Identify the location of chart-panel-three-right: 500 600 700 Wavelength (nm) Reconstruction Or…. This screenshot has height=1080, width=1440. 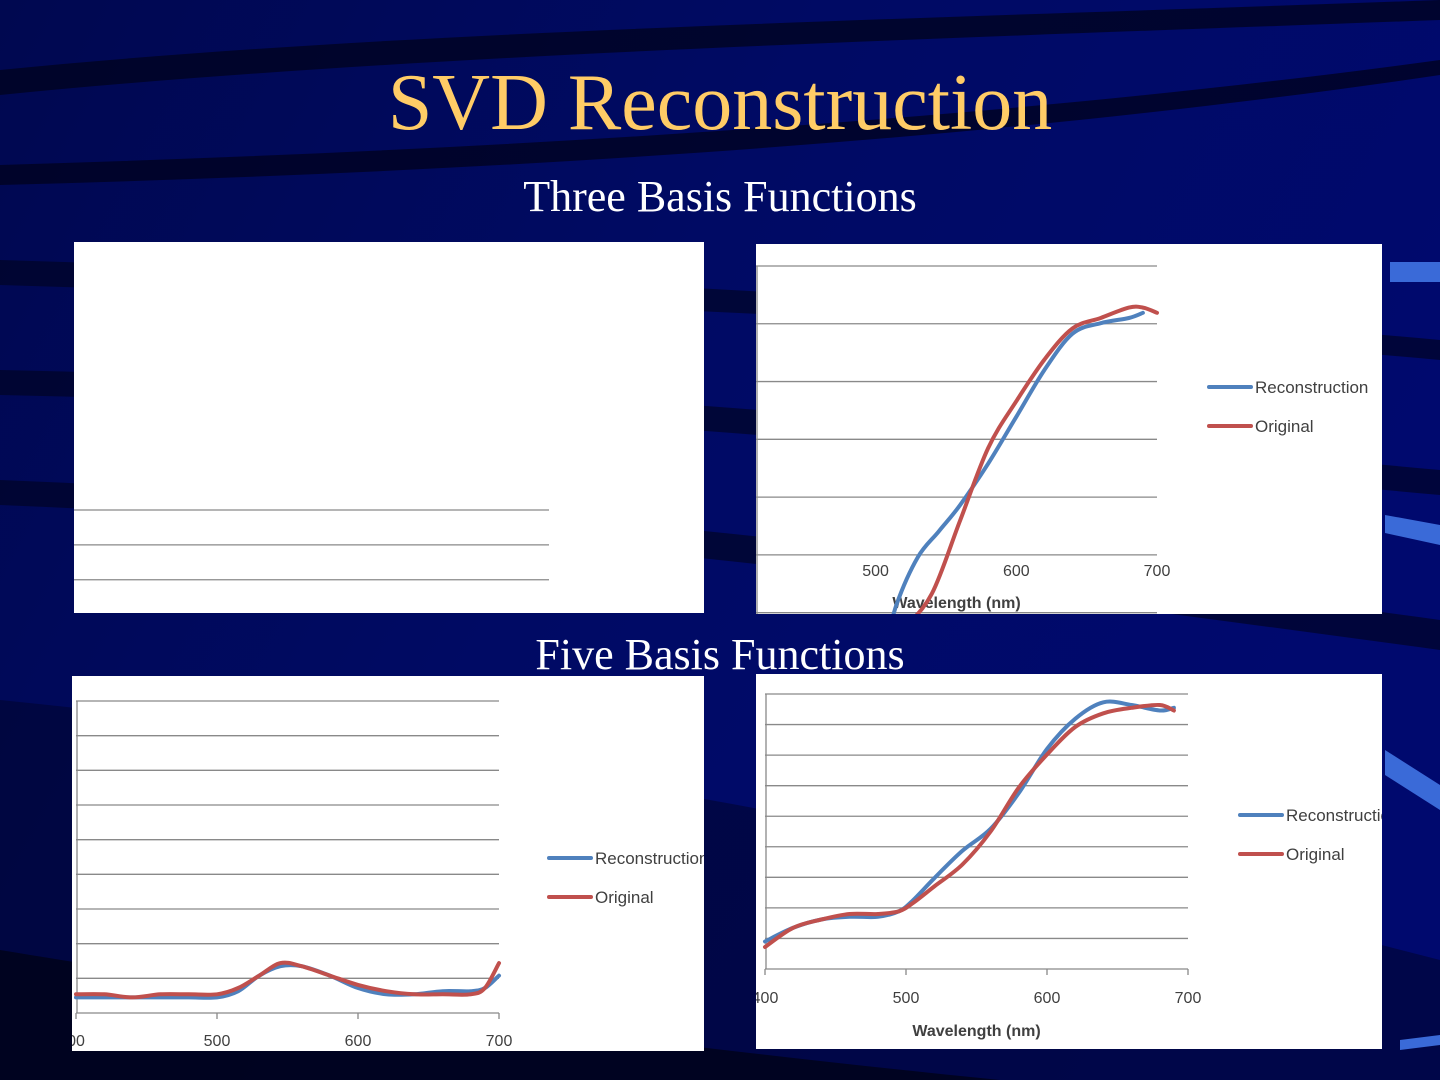
(1069, 429).